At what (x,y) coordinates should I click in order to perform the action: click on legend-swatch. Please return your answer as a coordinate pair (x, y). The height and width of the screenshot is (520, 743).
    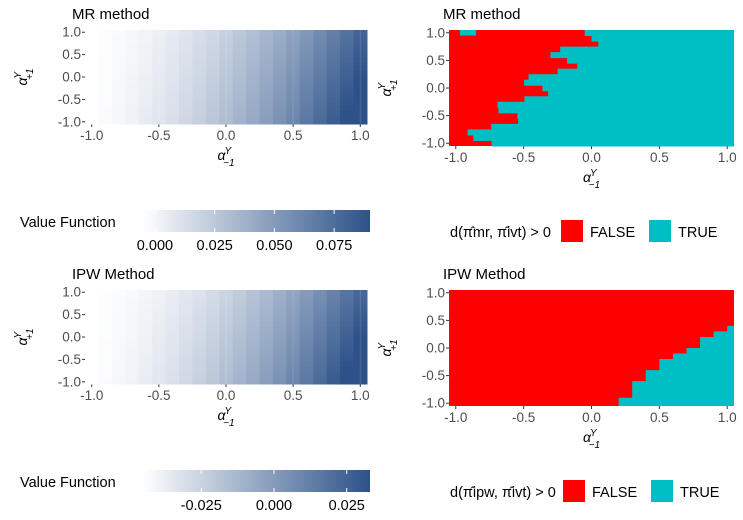
    Looking at the image, I should click on (662, 491).